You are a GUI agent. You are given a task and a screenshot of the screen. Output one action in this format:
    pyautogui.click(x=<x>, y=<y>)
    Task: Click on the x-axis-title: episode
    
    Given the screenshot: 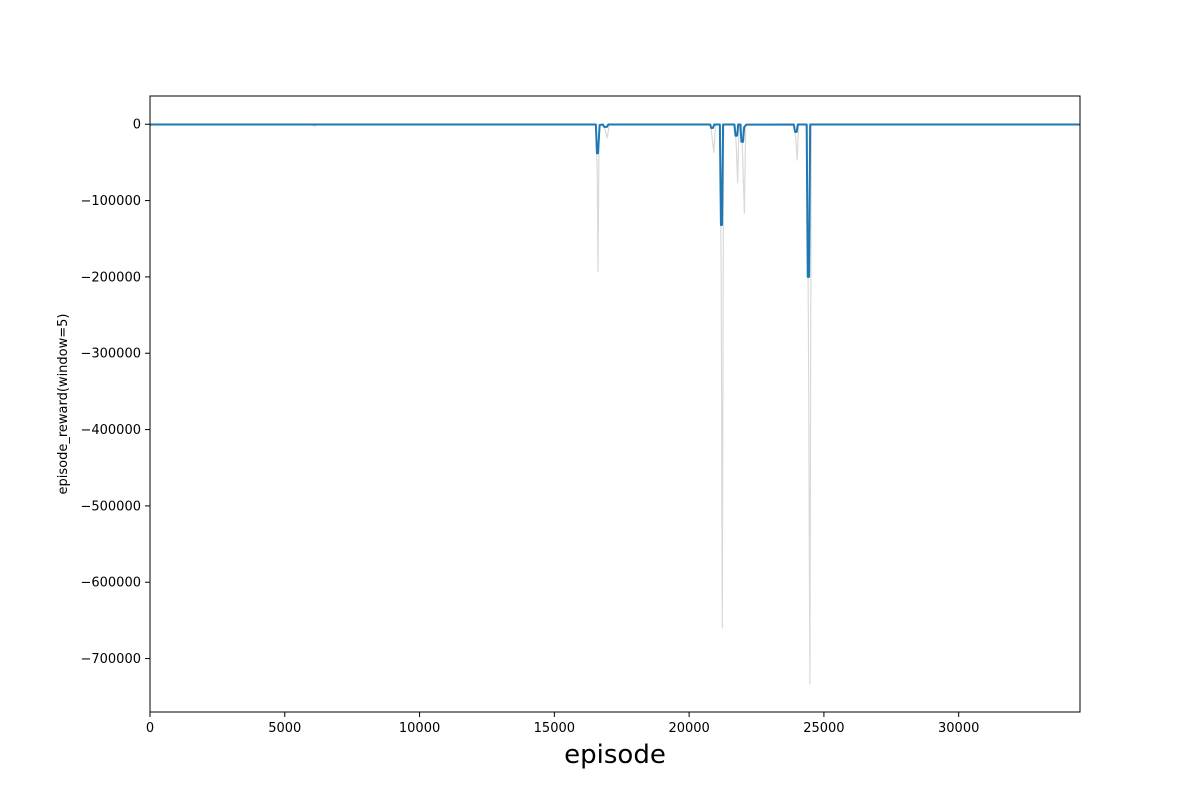 What is the action you would take?
    pyautogui.click(x=615, y=755)
    